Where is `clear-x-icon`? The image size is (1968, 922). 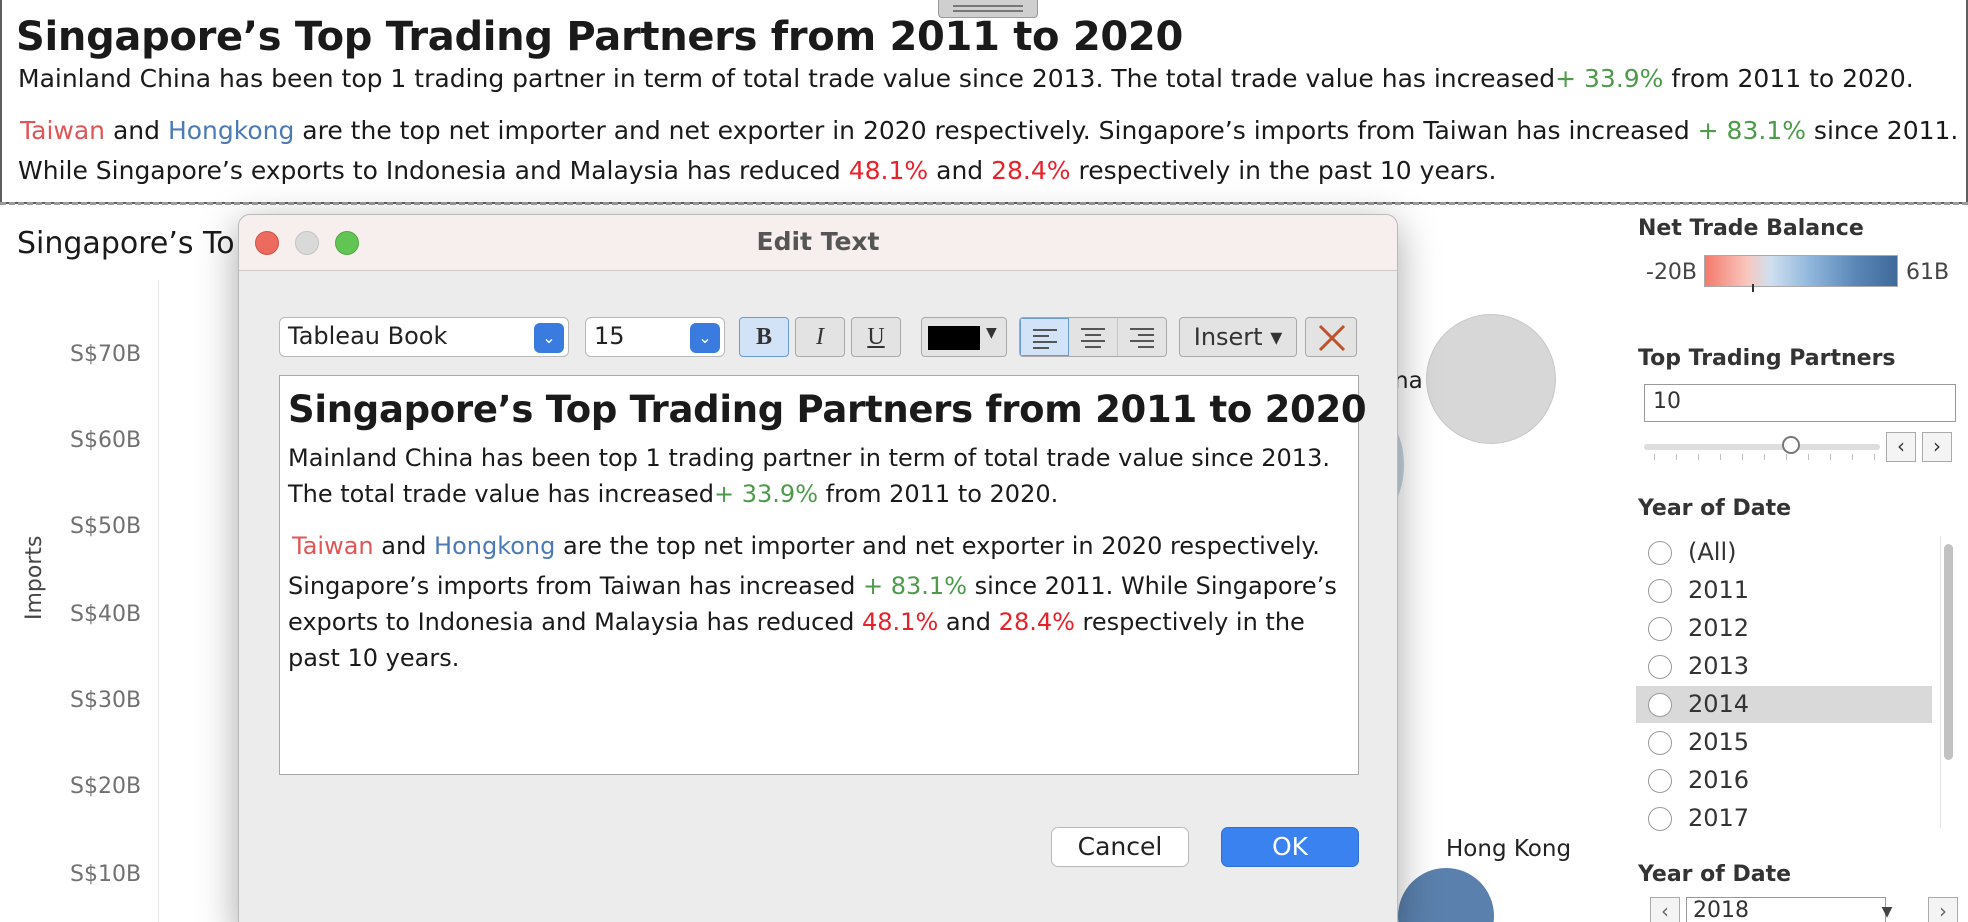 clear-x-icon is located at coordinates (1332, 338).